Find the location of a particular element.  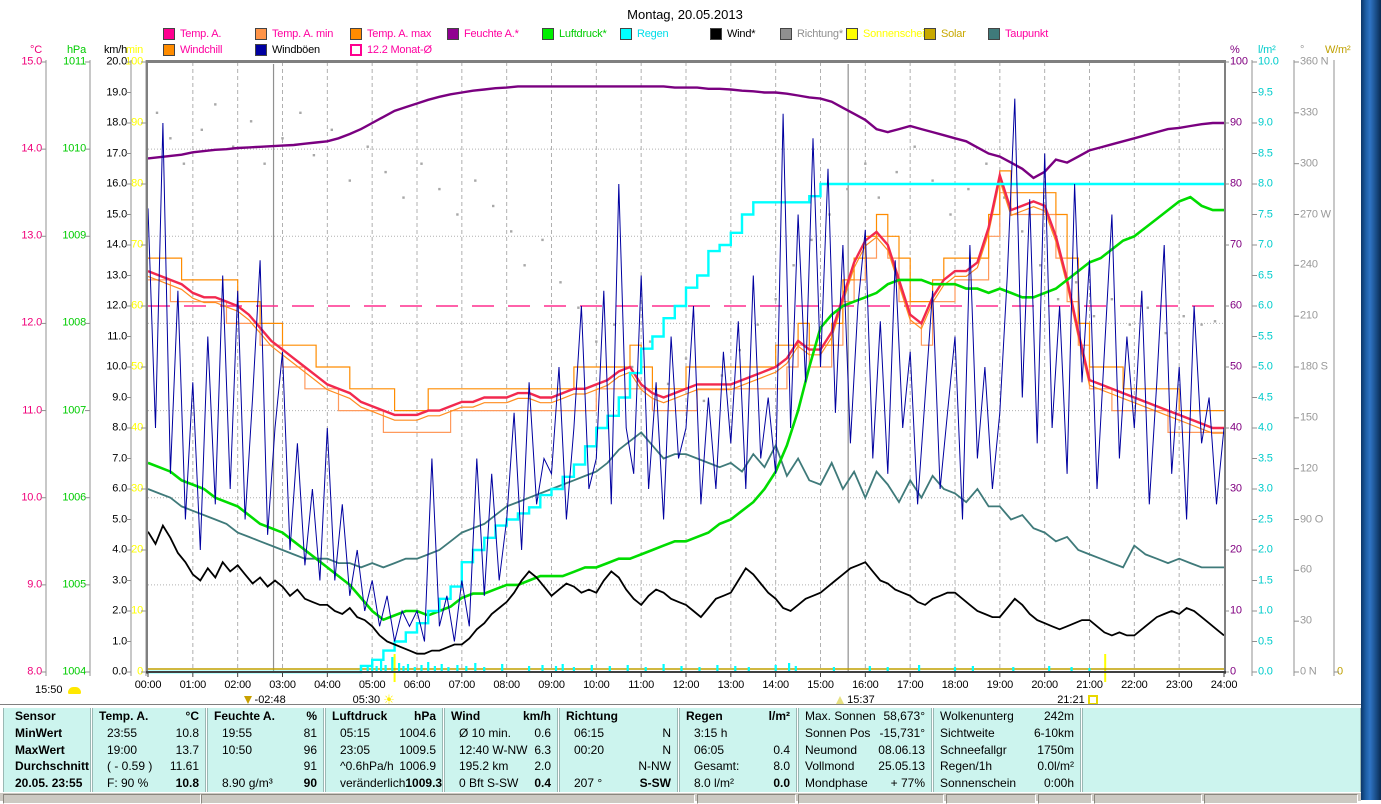

percent-axis-label-10: 0 is located at coordinates (1233, 671).